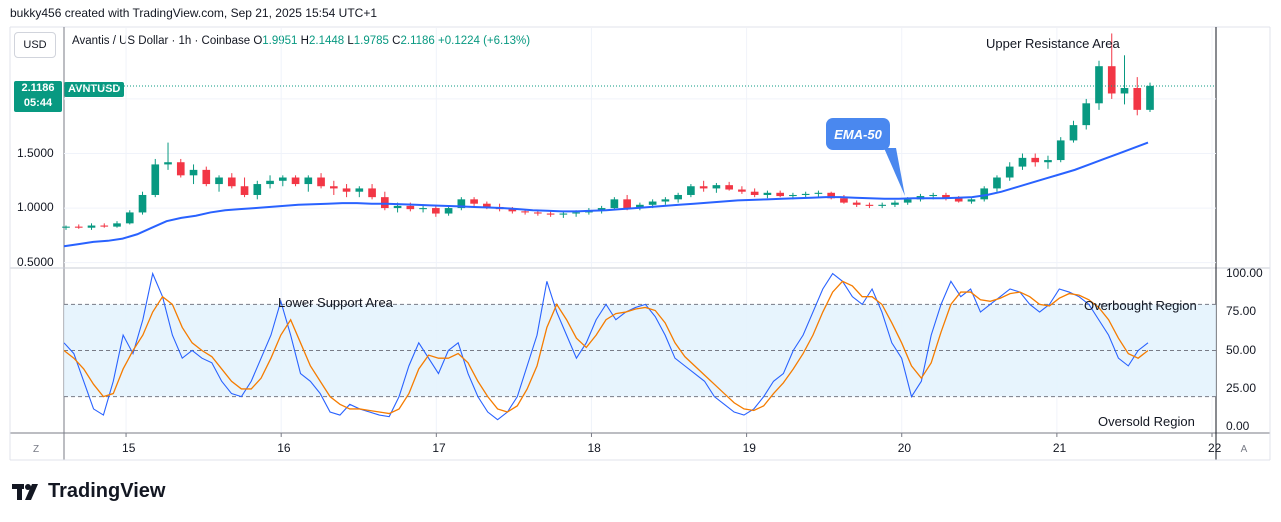 The width and height of the screenshot is (1281, 522). What do you see at coordinates (35, 207) in the screenshot?
I see `price-tick-label: 1.0000` at bounding box center [35, 207].